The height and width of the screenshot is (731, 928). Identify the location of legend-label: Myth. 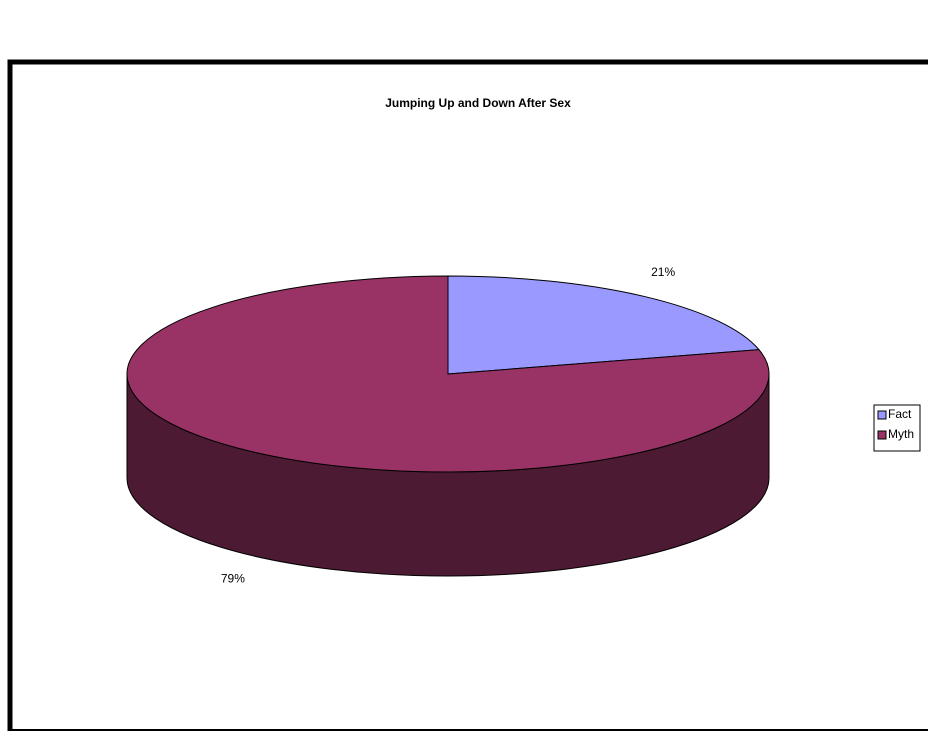
(901, 434).